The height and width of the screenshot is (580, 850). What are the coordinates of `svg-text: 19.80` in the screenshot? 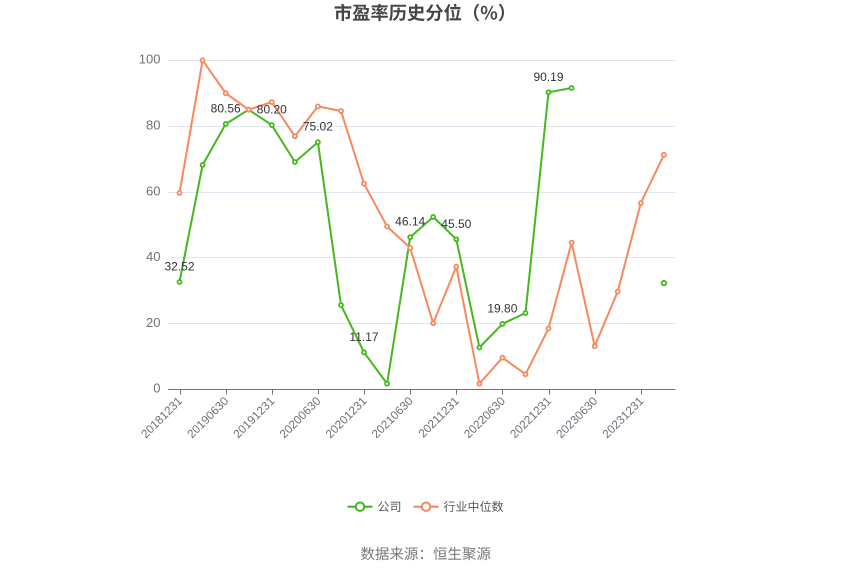 It's located at (502, 308).